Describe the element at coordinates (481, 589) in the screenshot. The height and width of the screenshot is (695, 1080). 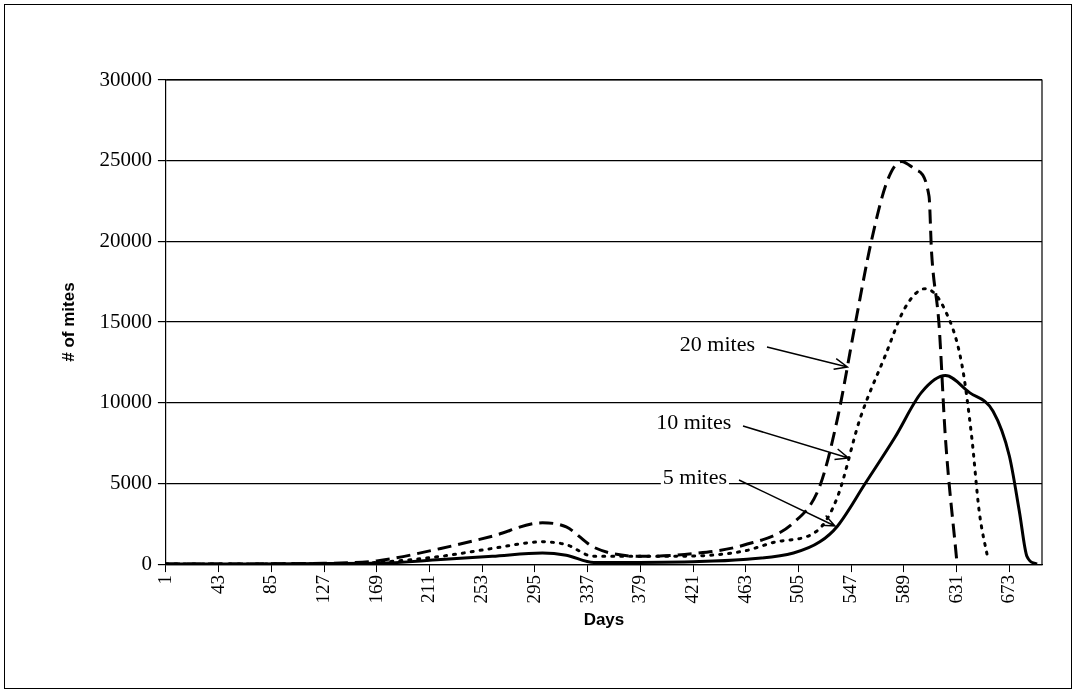
I see `x-tick-label: 253` at that location.